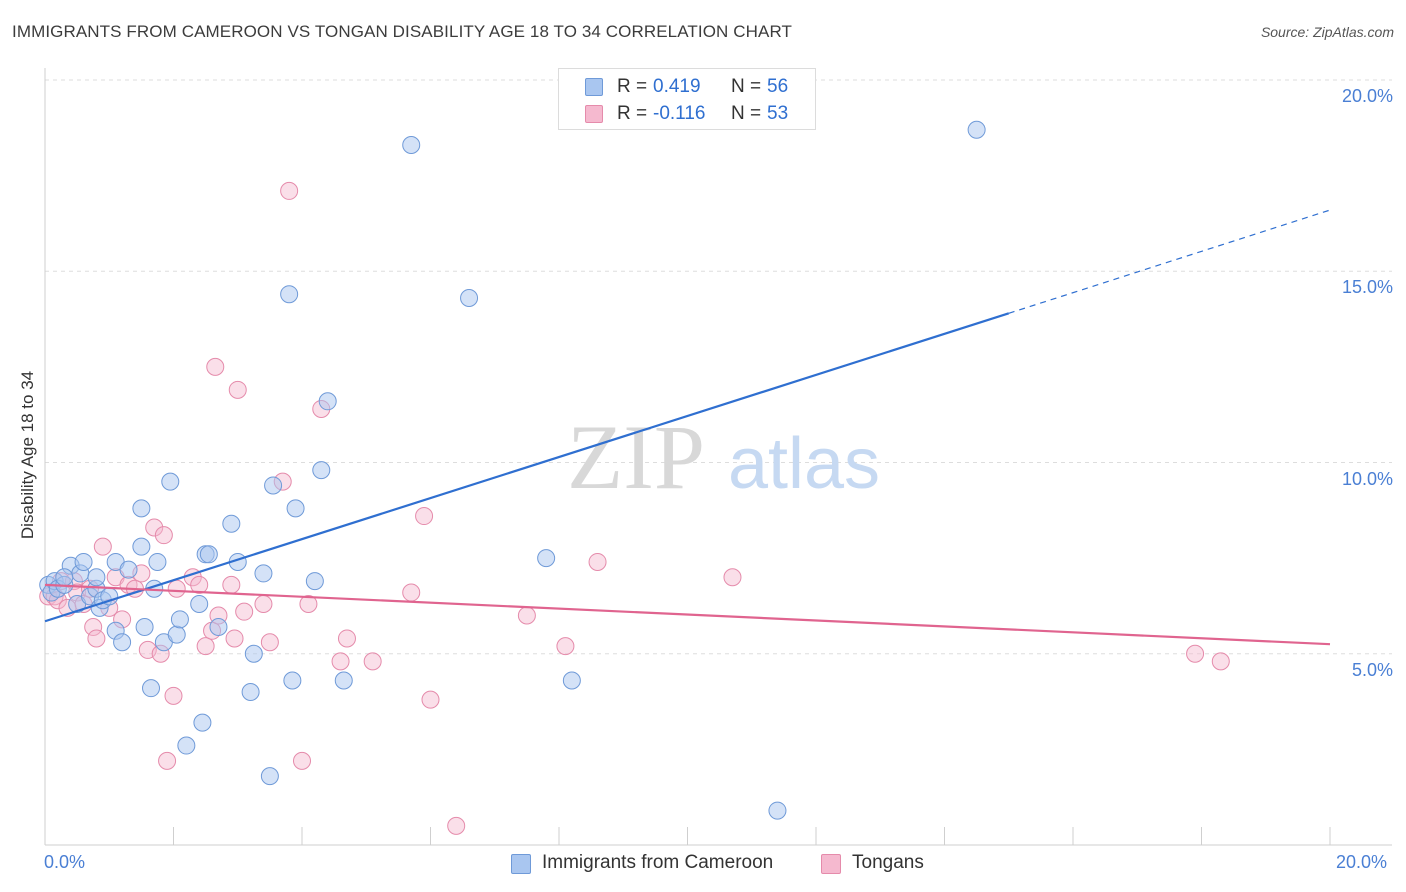 Image resolution: width=1406 pixels, height=892 pixels. I want to click on watermark-zip: ZIP, so click(636, 457).